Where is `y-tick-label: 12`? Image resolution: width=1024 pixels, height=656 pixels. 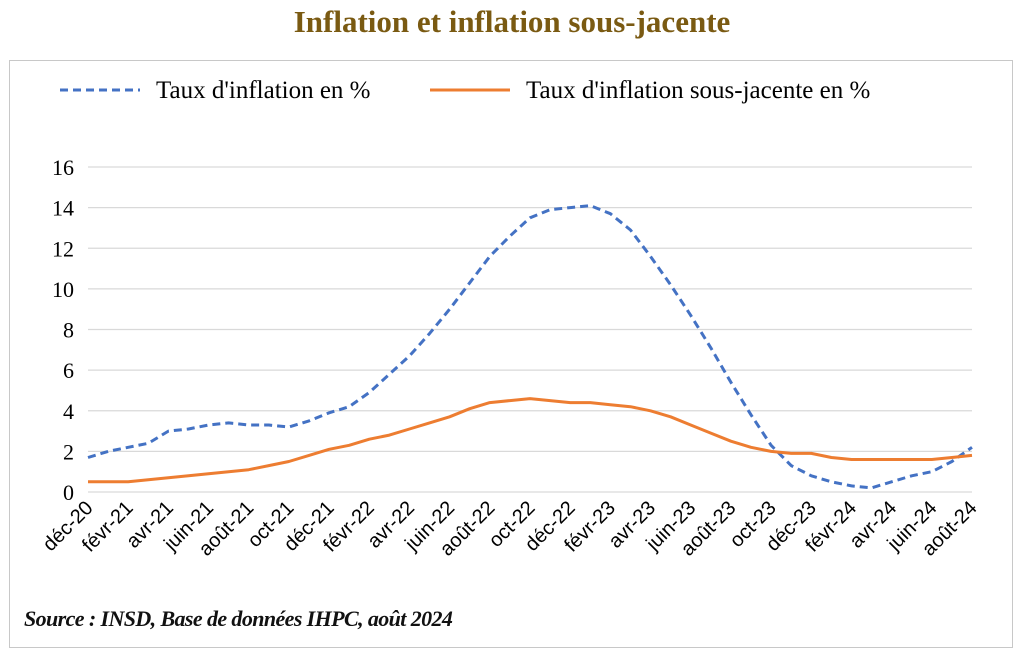
y-tick-label: 12 is located at coordinates (63, 248).